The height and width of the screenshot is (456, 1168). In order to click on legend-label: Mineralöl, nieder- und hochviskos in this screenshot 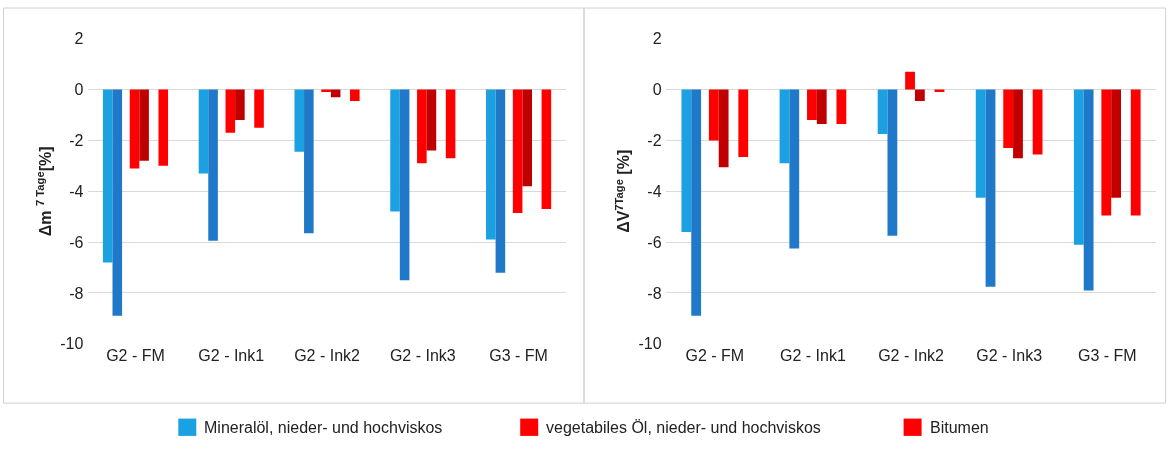, I will do `click(323, 427)`.